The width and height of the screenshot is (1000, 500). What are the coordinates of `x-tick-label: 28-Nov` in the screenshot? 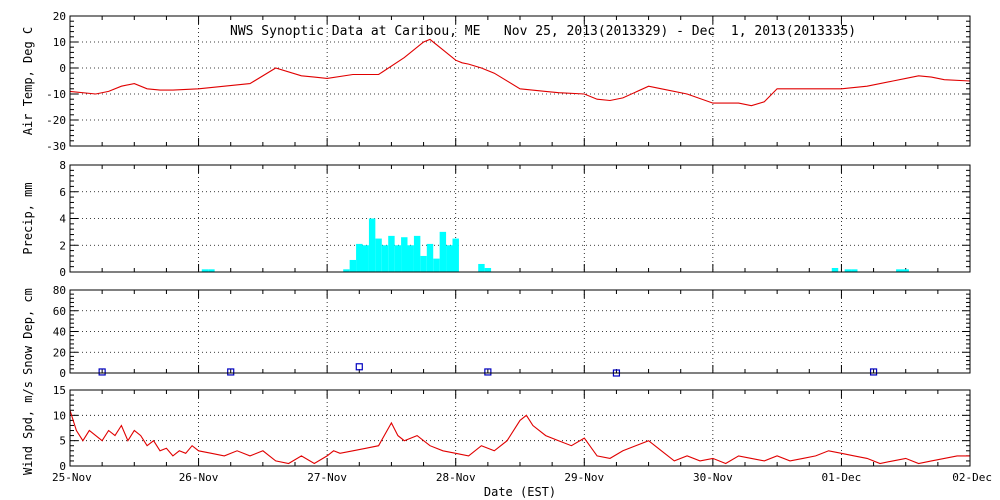 It's located at (456, 477).